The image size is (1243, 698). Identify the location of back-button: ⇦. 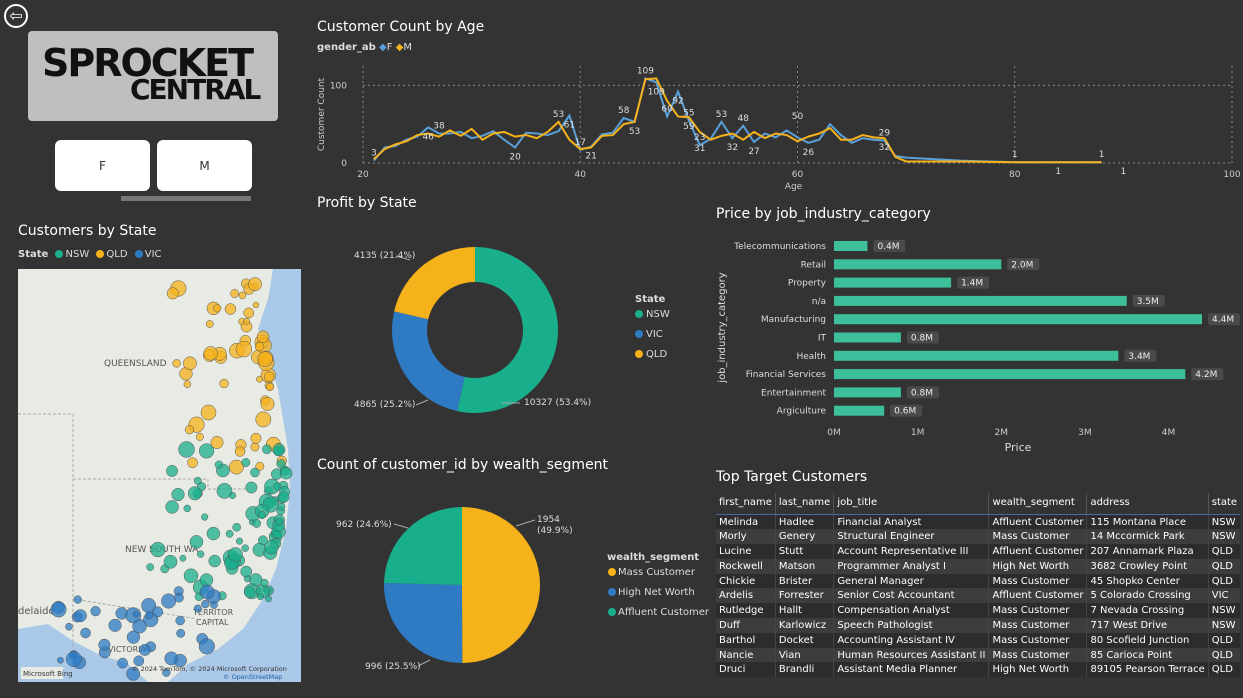
(16, 16).